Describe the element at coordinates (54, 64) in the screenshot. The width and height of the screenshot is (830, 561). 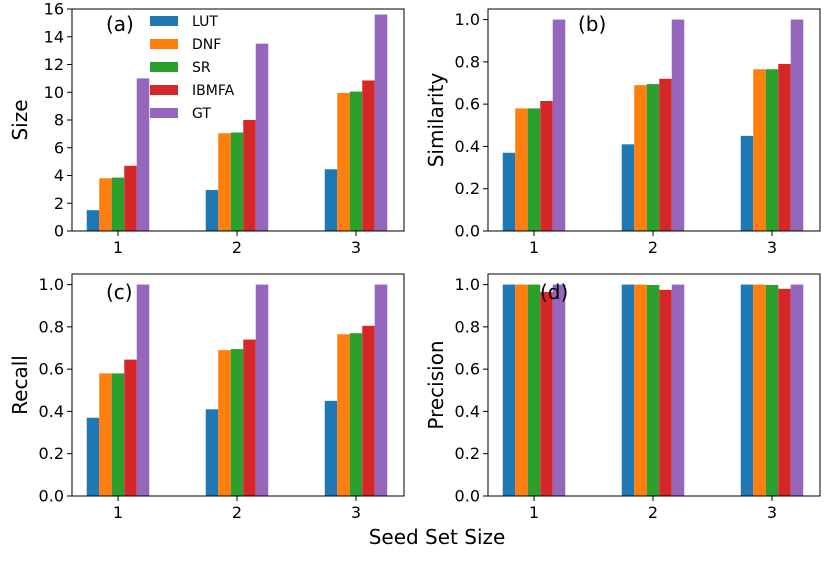
I see `y-tick-label: 12` at that location.